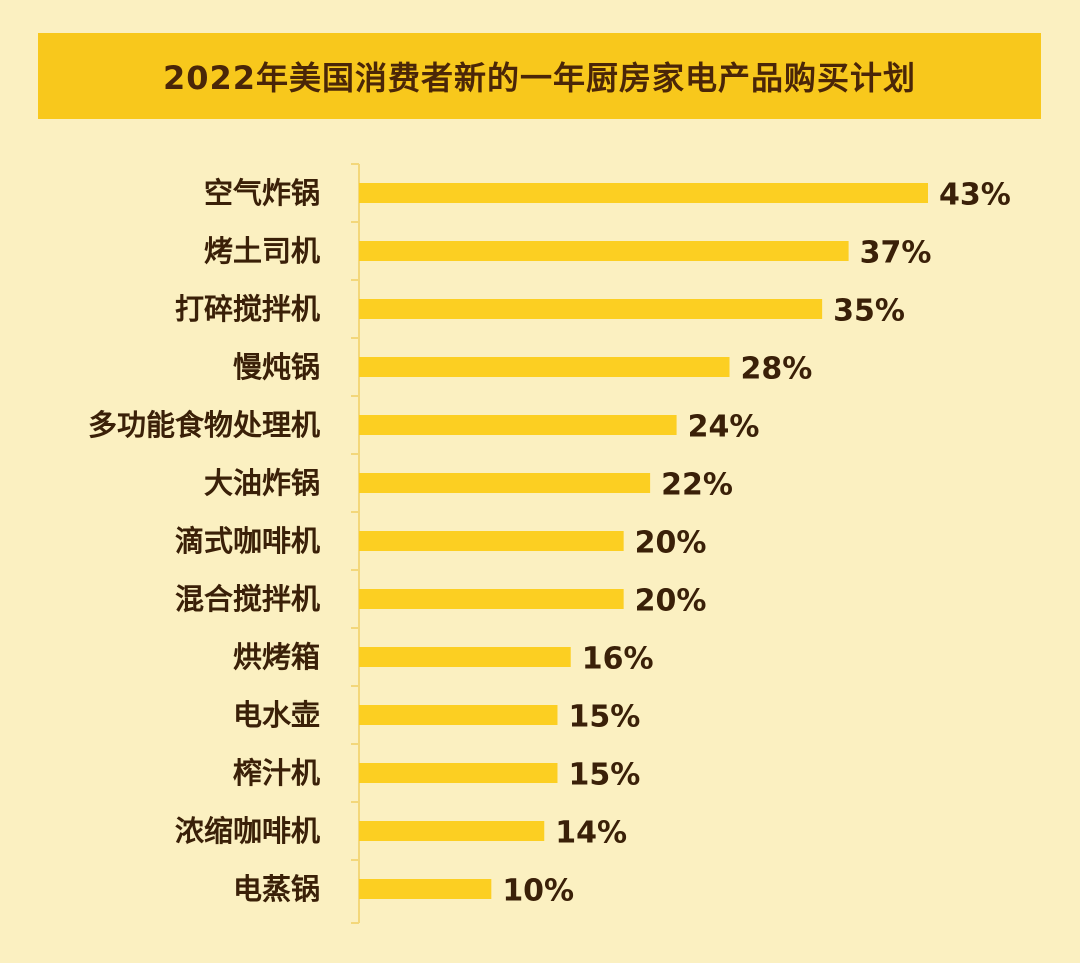 The image size is (1080, 963). I want to click on value-label: 22%, so click(697, 485).